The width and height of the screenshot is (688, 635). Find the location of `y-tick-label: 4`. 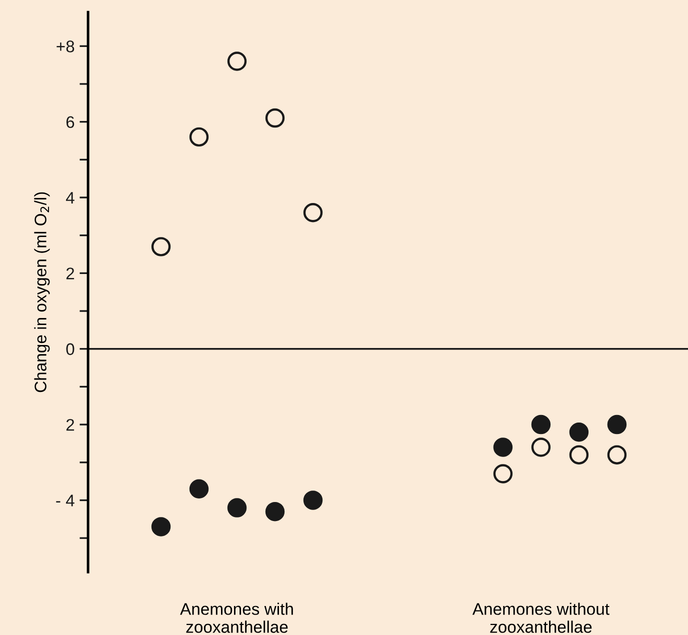

y-tick-label: 4 is located at coordinates (70, 198).